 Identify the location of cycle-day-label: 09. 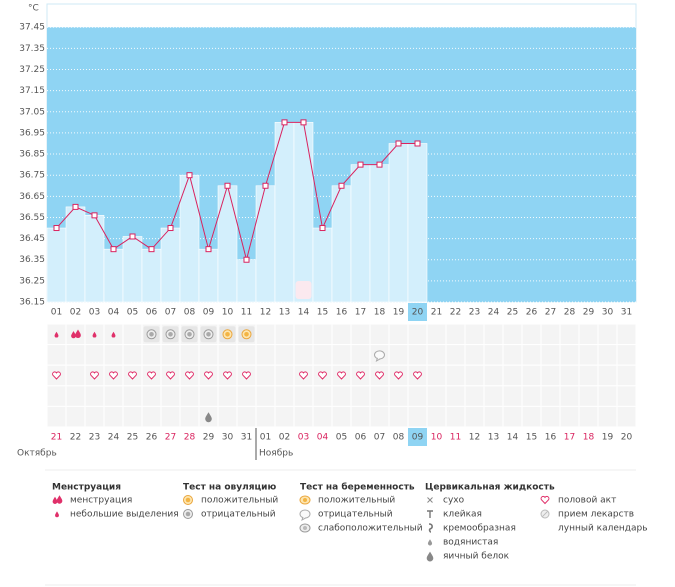
(209, 313).